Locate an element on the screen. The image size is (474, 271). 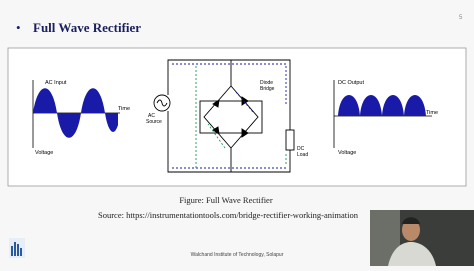
ac-voltage-label: Voltage is located at coordinates (44, 153).